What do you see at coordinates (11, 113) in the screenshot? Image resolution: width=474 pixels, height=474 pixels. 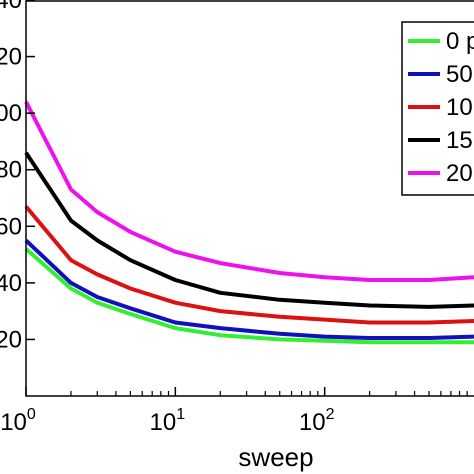 I see `y-tick-label: 100` at bounding box center [11, 113].